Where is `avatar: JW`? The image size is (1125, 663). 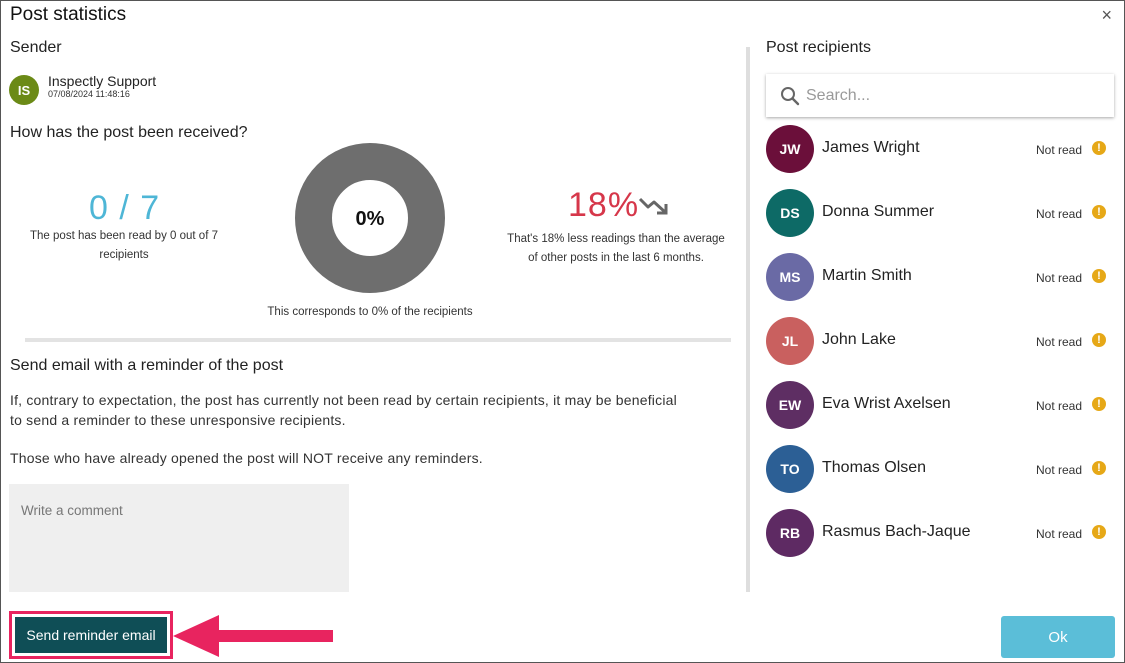 avatar: JW is located at coordinates (790, 149).